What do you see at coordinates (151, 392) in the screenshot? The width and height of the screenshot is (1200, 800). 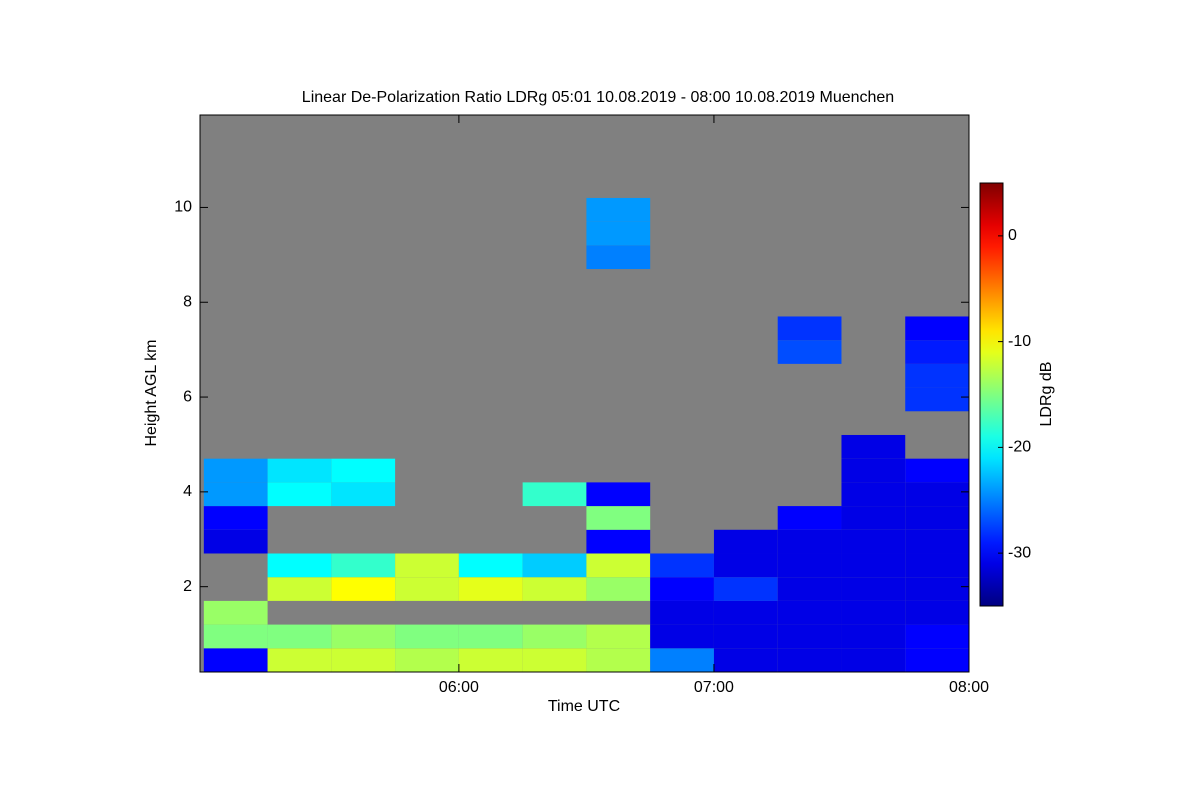 I see `y-axis-label: Height AGL km` at bounding box center [151, 392].